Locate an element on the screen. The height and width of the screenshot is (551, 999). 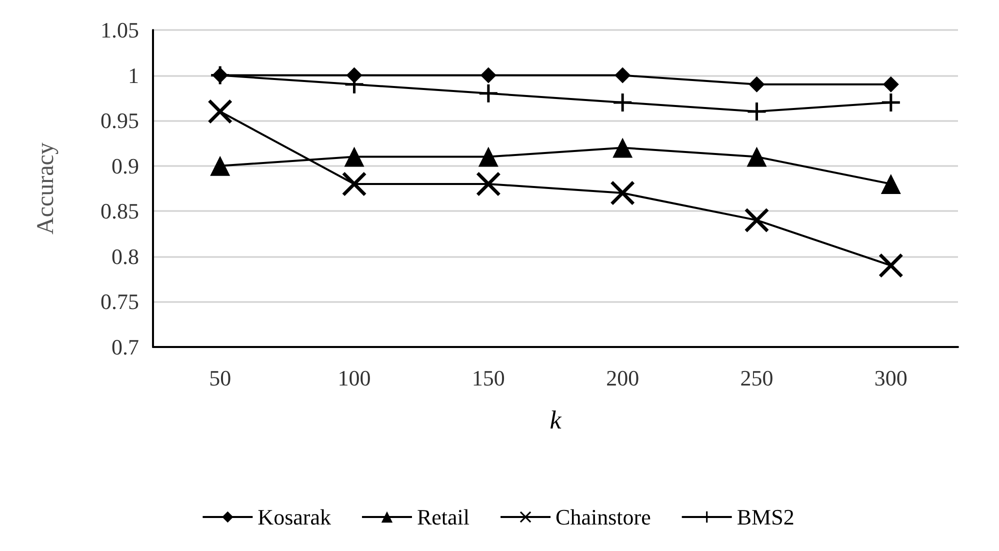
x-axis-title: k is located at coordinates (556, 420).